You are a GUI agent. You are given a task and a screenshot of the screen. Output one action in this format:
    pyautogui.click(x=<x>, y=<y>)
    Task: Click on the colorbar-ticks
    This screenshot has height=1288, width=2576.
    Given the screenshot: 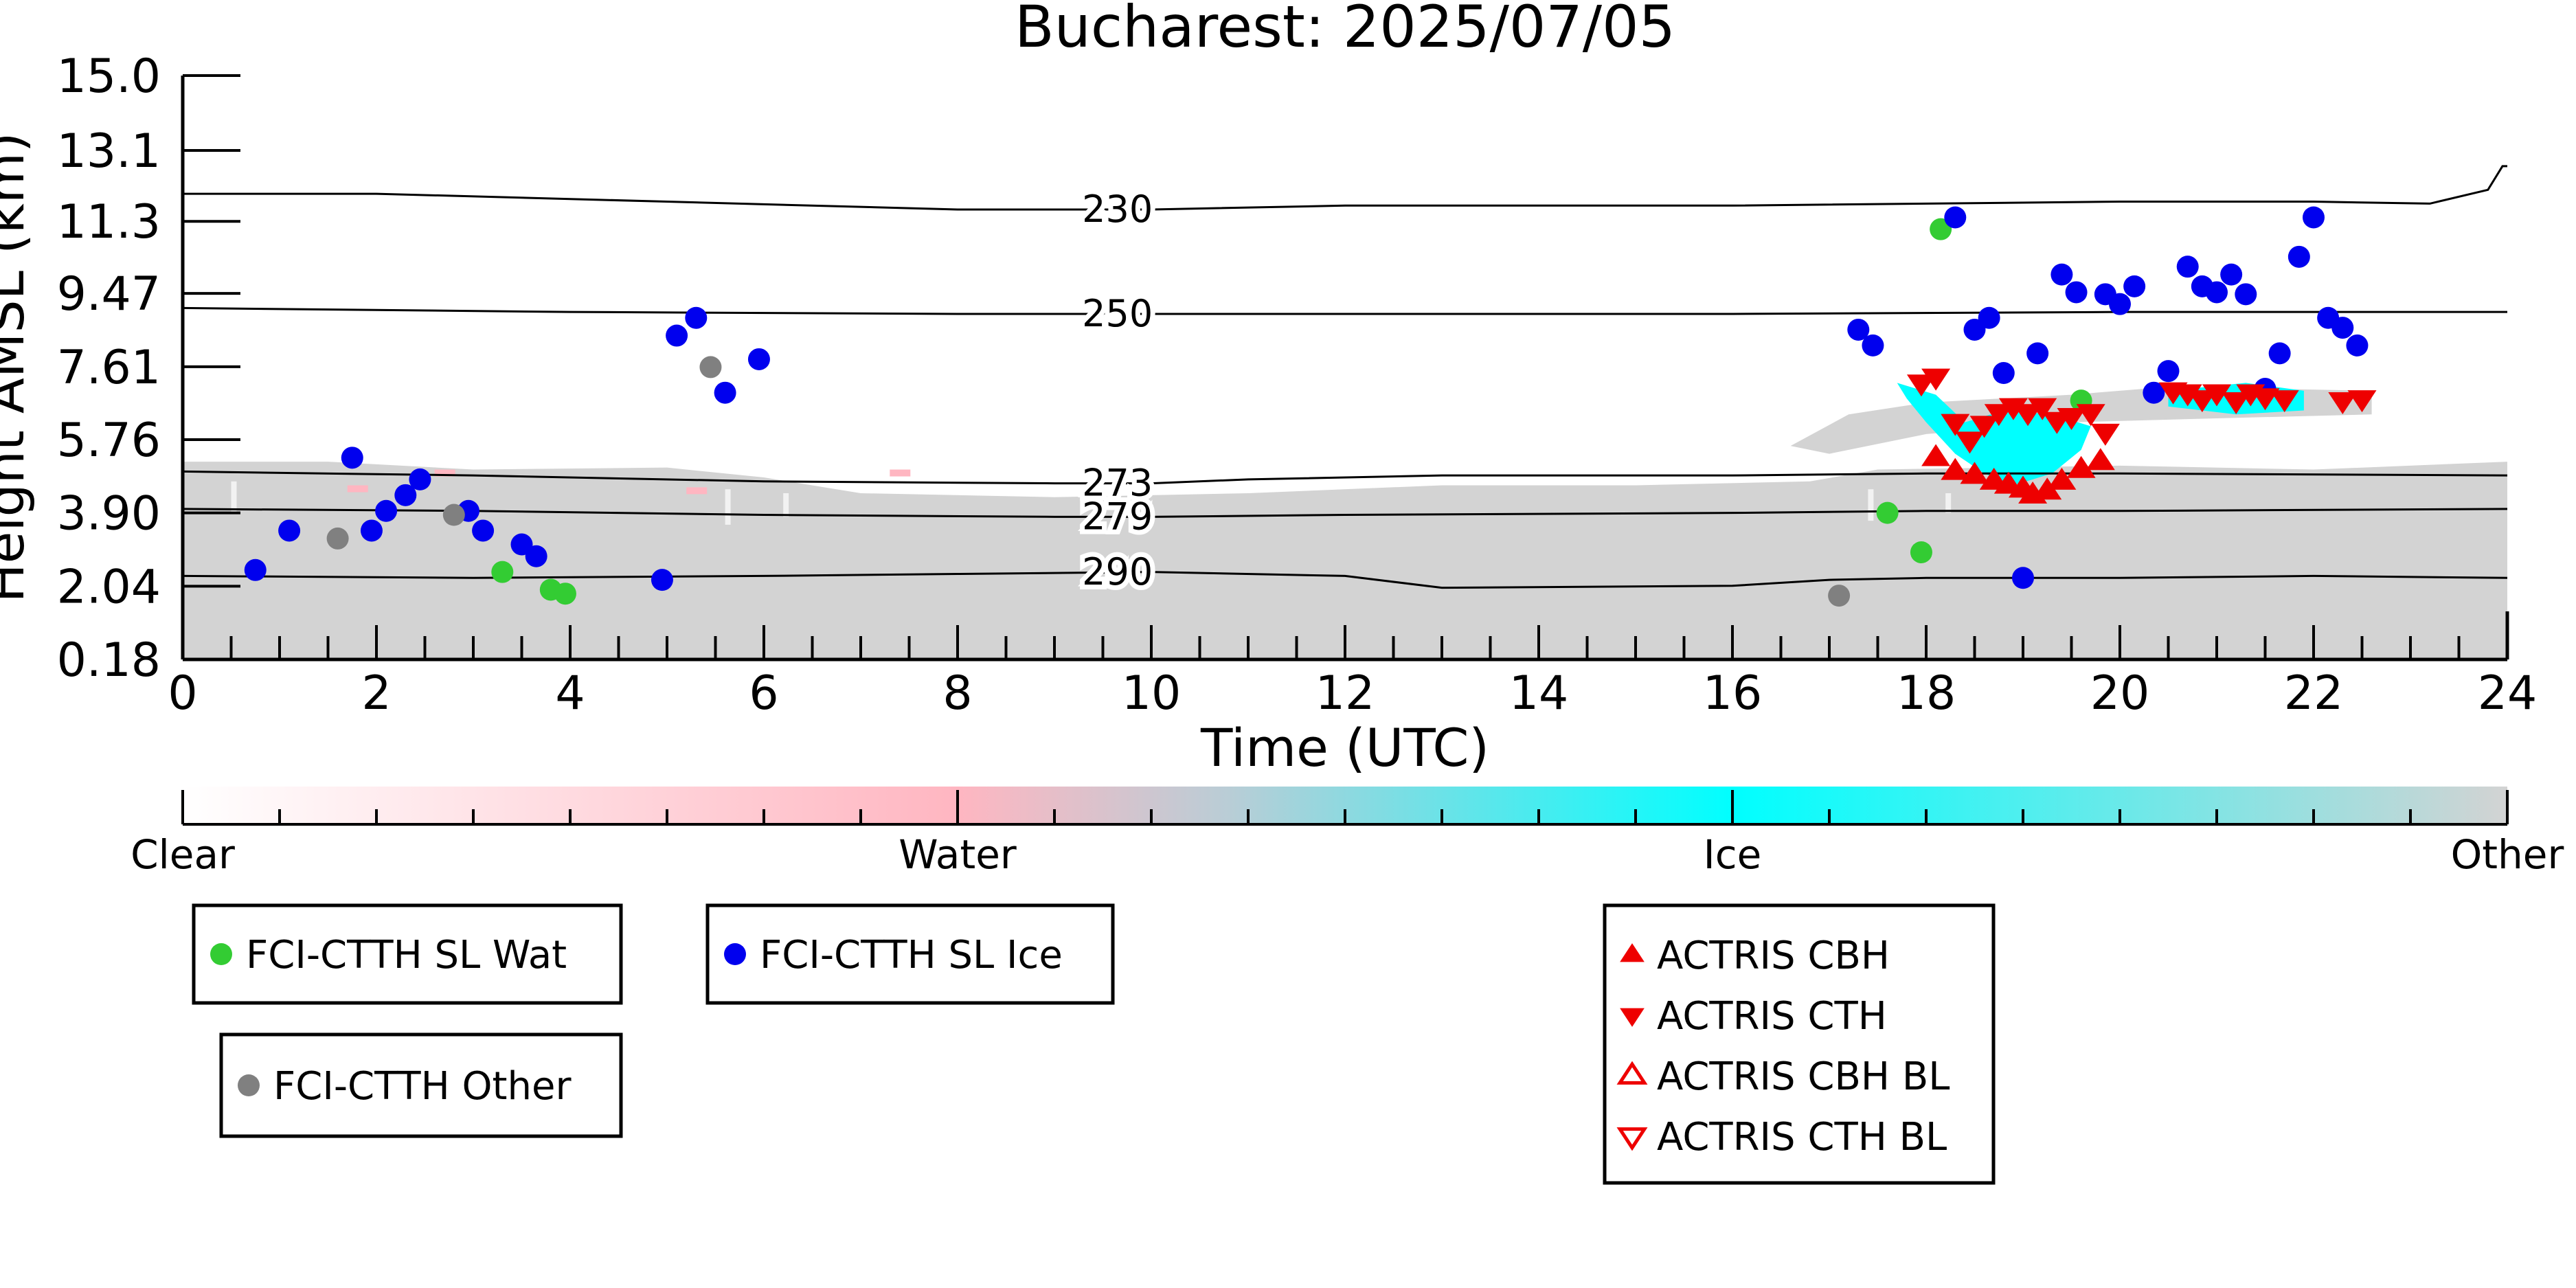 What is the action you would take?
    pyautogui.click(x=1345, y=807)
    